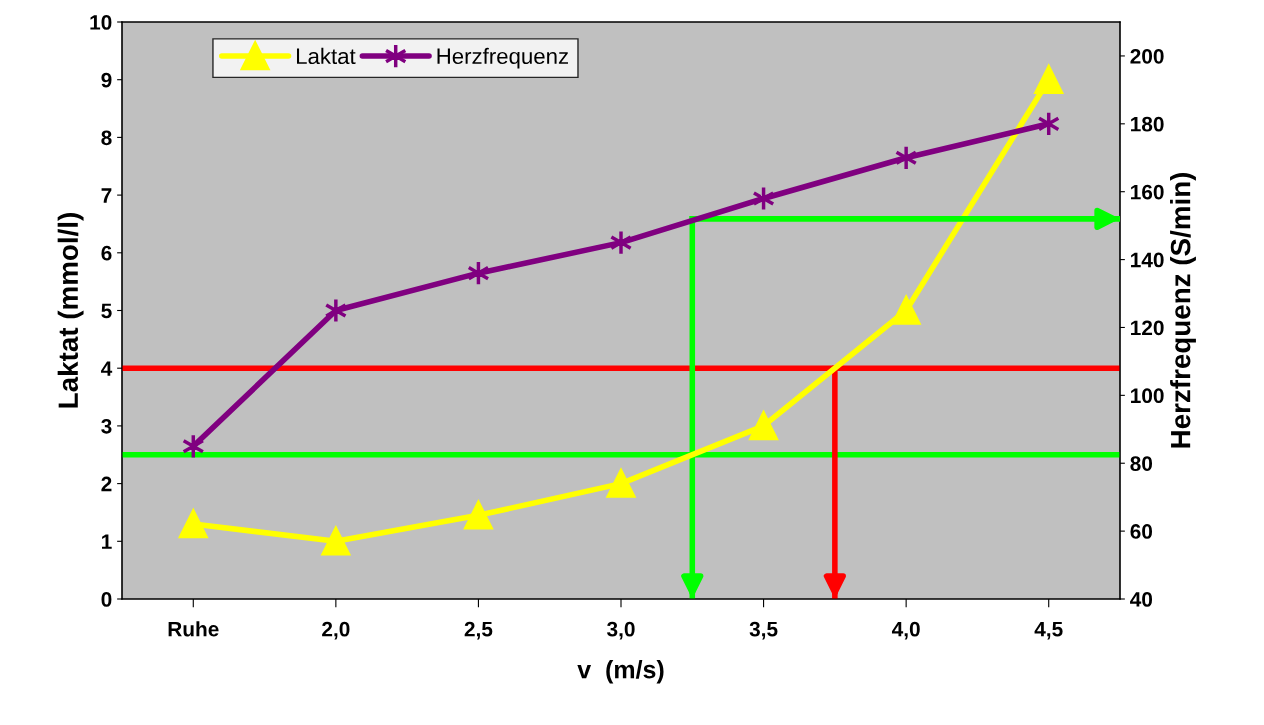 The image size is (1264, 725). I want to click on y2-tick-label: 80, so click(1141, 463).